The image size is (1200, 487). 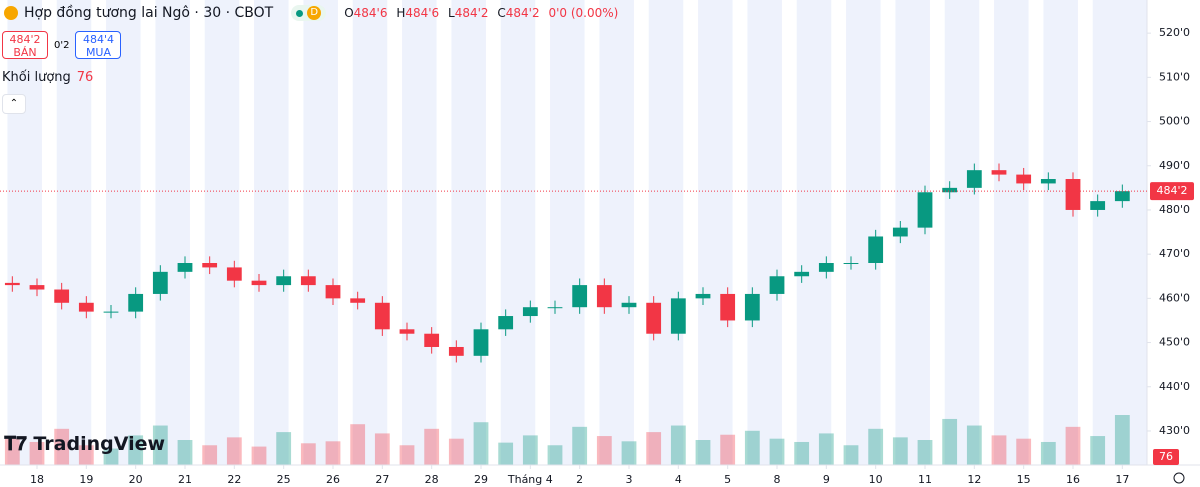 I want to click on y-tick-label: 520'0, so click(x=1174, y=32).